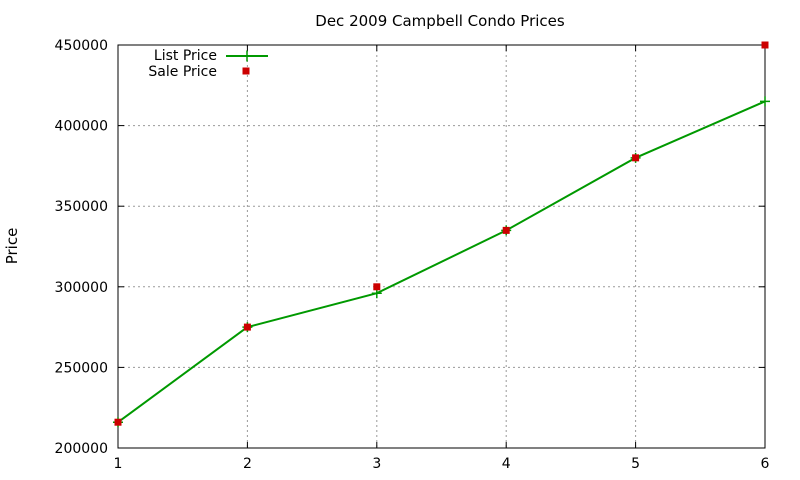 The image size is (800, 480). Describe the element at coordinates (81, 127) in the screenshot. I see `y-tick-label-400000: 400000` at that location.